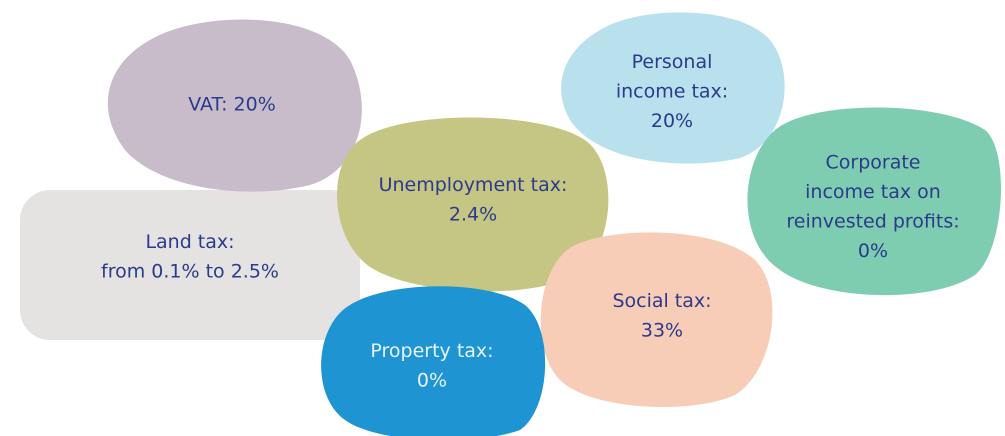 This screenshot has width=1005, height=436. What do you see at coordinates (661, 301) in the screenshot?
I see `node-label: Social tax:` at bounding box center [661, 301].